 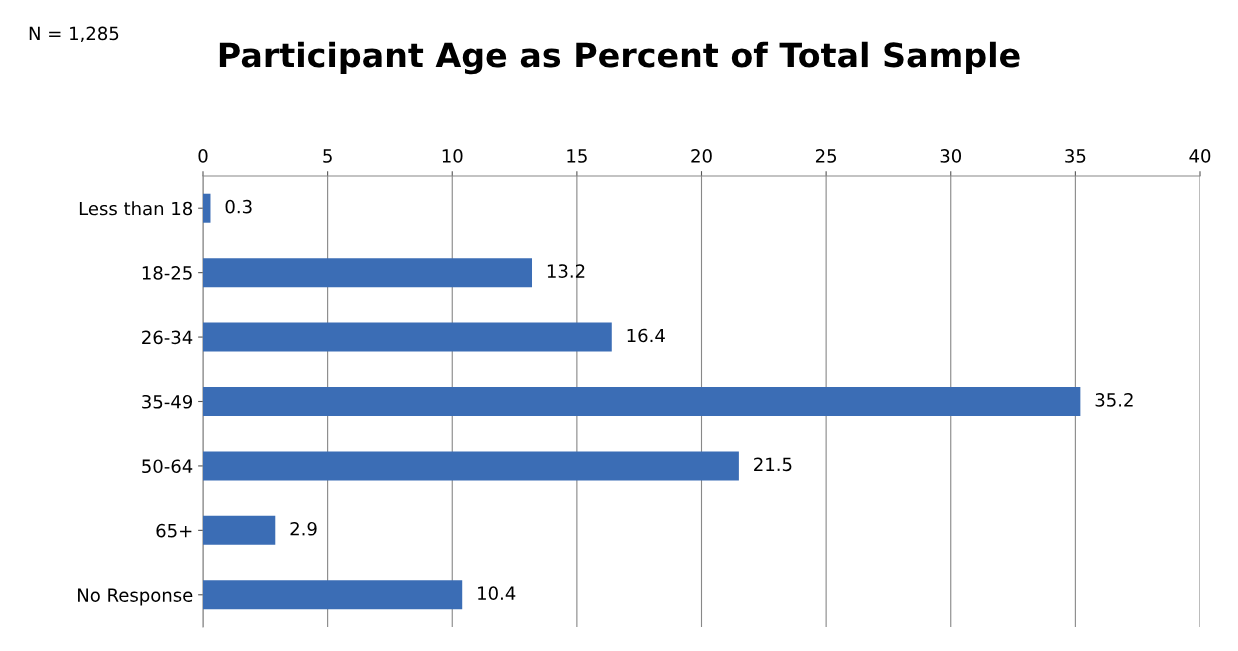 I want to click on x-tick-label: 0, so click(x=203, y=156).